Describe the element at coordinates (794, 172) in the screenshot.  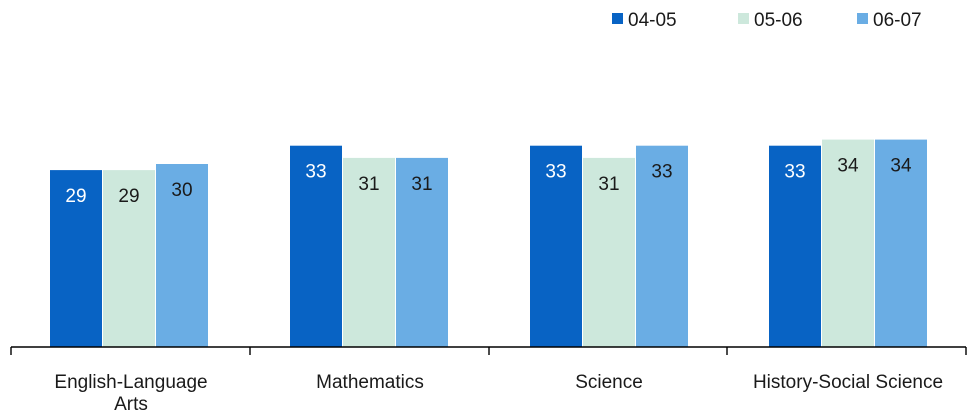
I see `data-label-04-05-3: 33` at that location.